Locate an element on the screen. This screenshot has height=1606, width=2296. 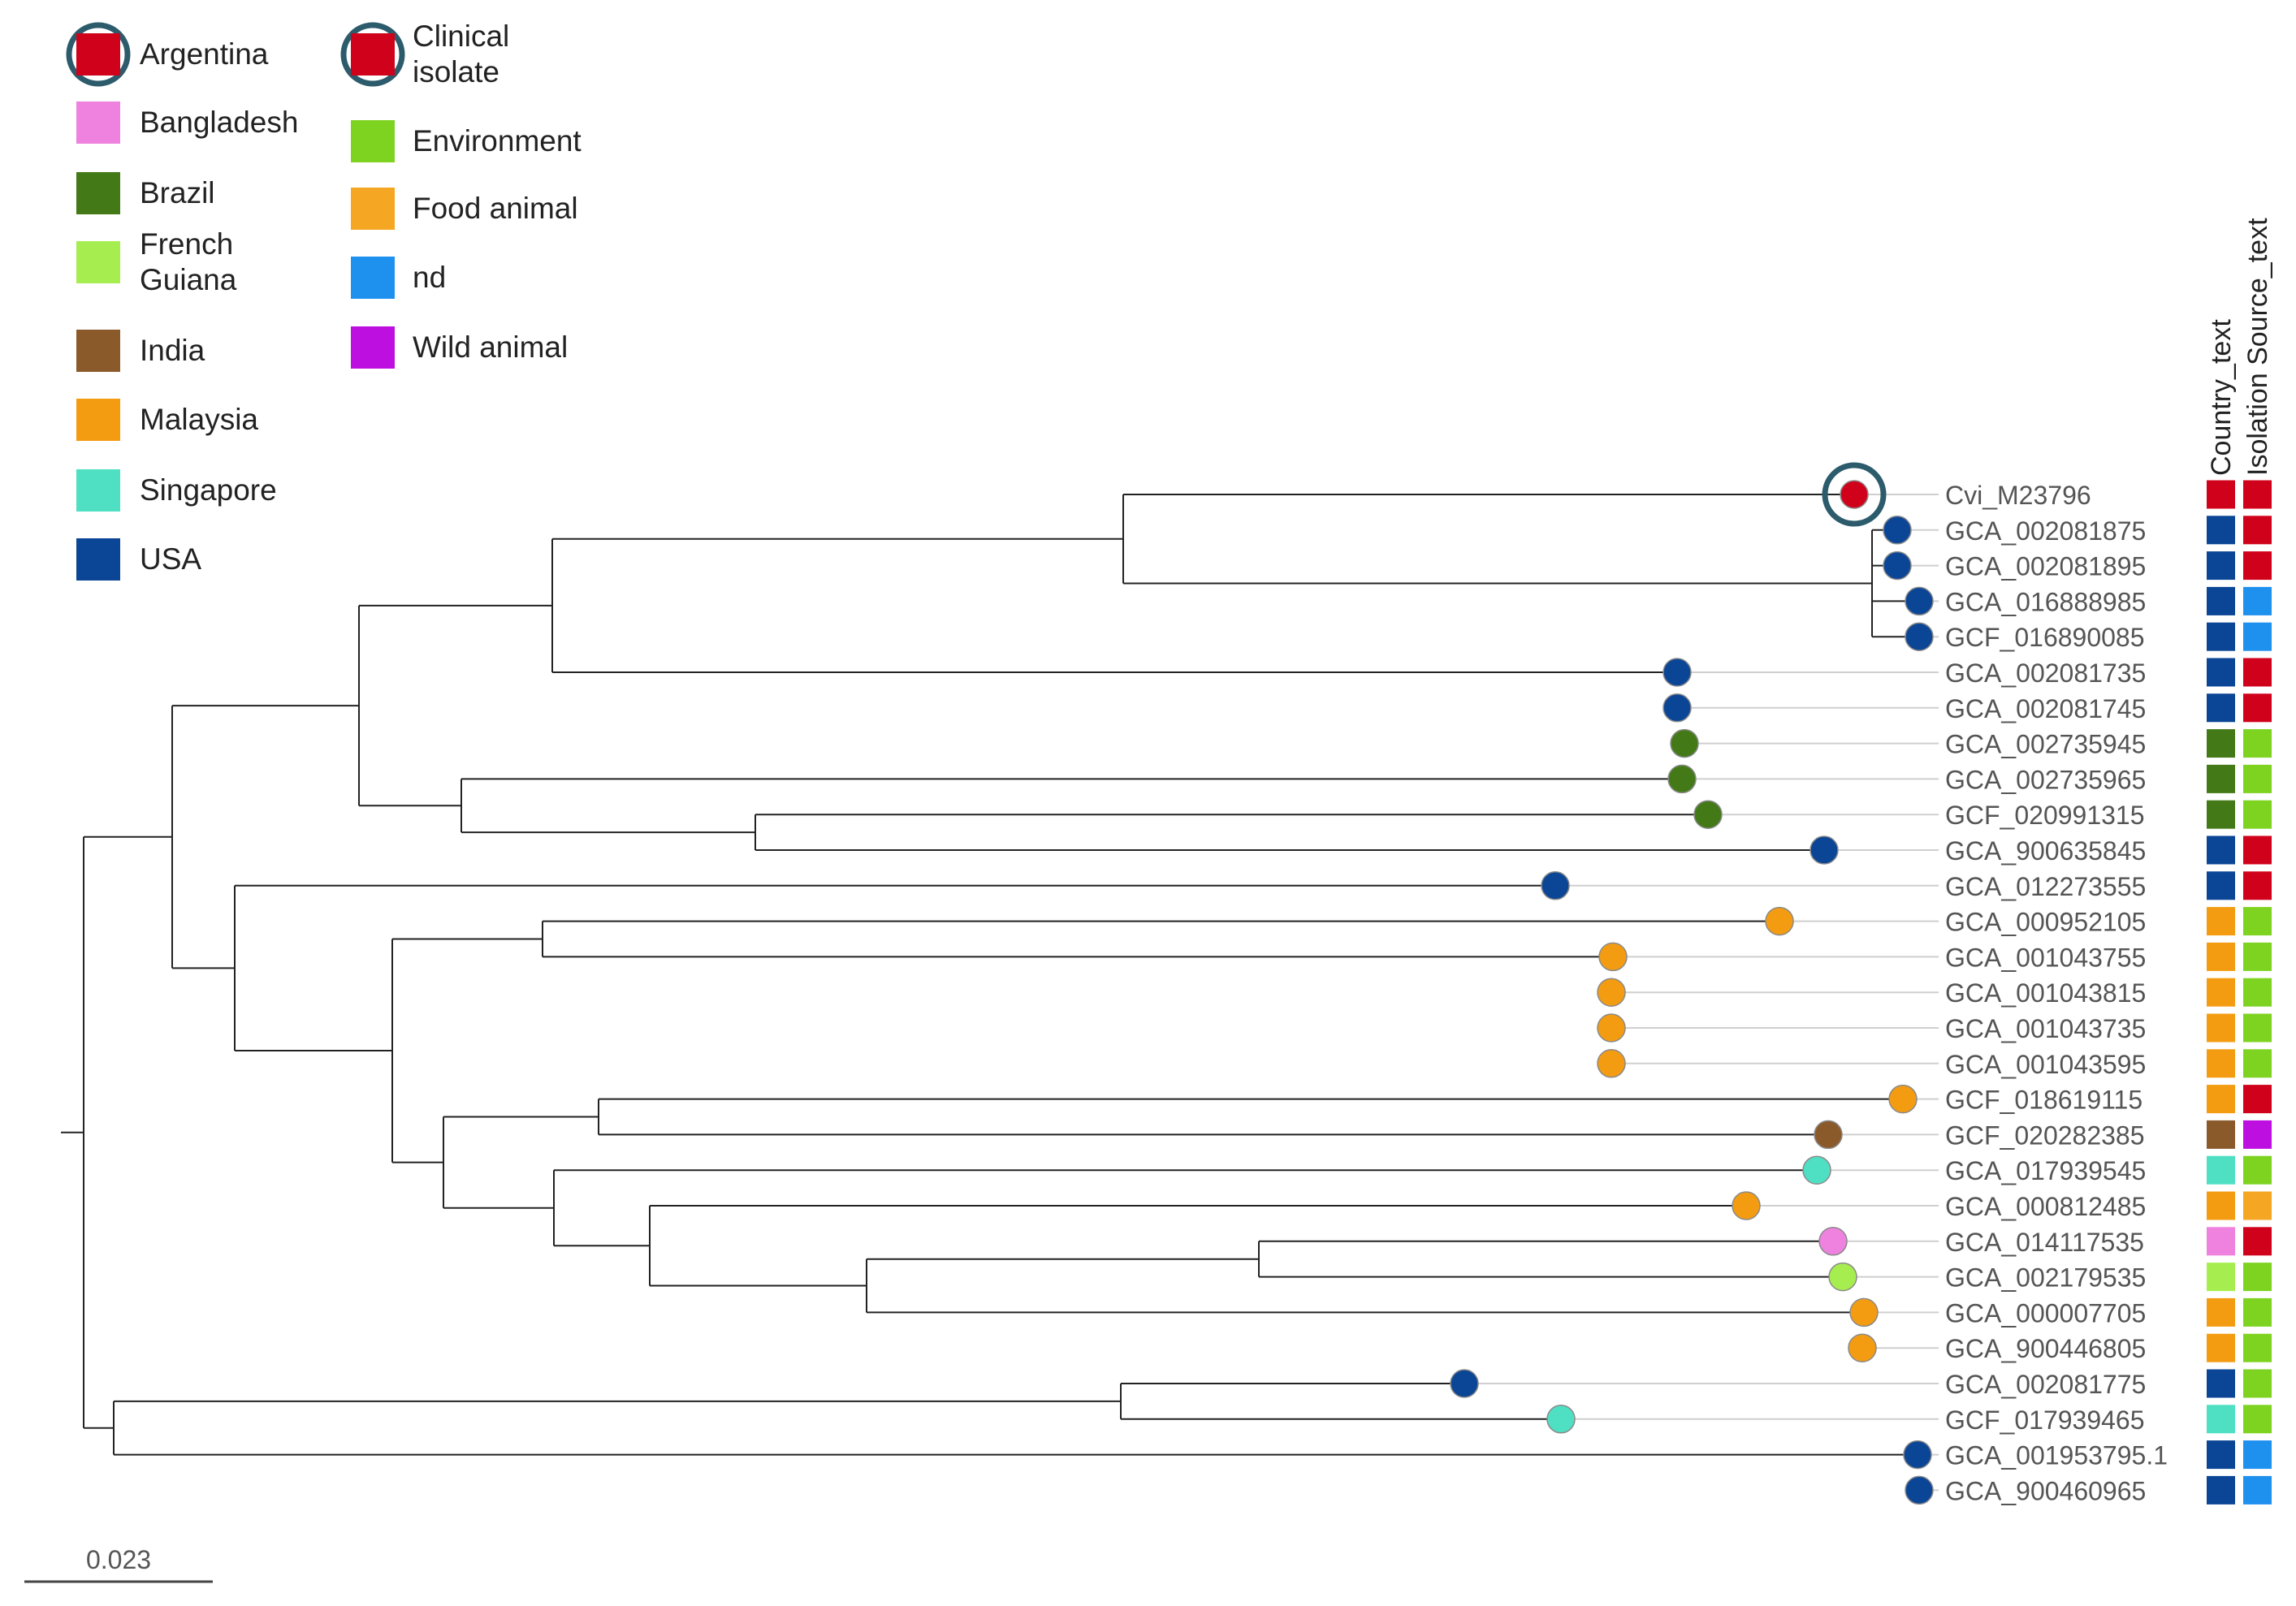
legend-label: Clinical isolate is located at coordinates (461, 54).